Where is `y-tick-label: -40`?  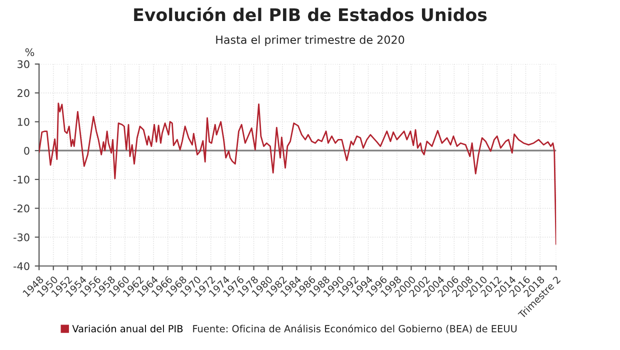 y-tick-label: -40 is located at coordinates (22, 266).